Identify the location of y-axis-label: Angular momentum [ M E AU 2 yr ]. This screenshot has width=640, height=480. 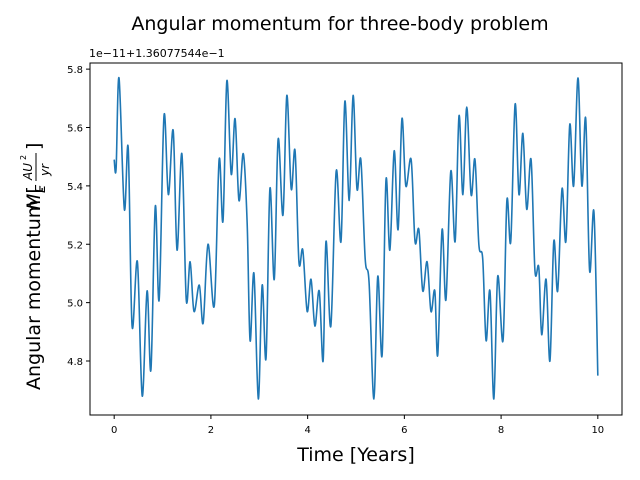
(35, 266).